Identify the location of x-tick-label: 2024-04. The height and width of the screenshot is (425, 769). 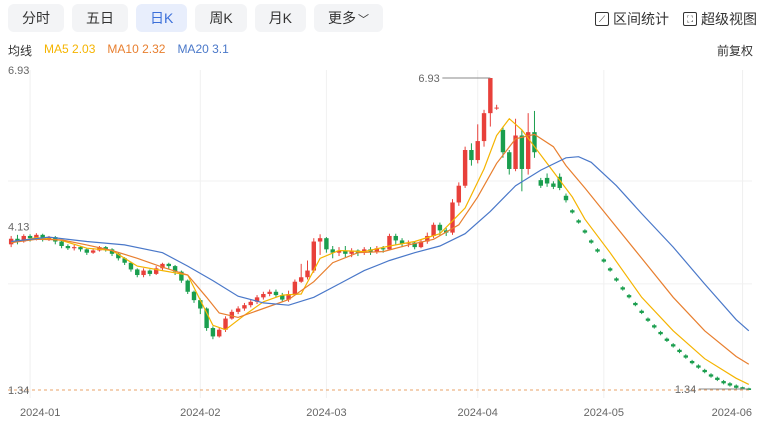
(478, 413).